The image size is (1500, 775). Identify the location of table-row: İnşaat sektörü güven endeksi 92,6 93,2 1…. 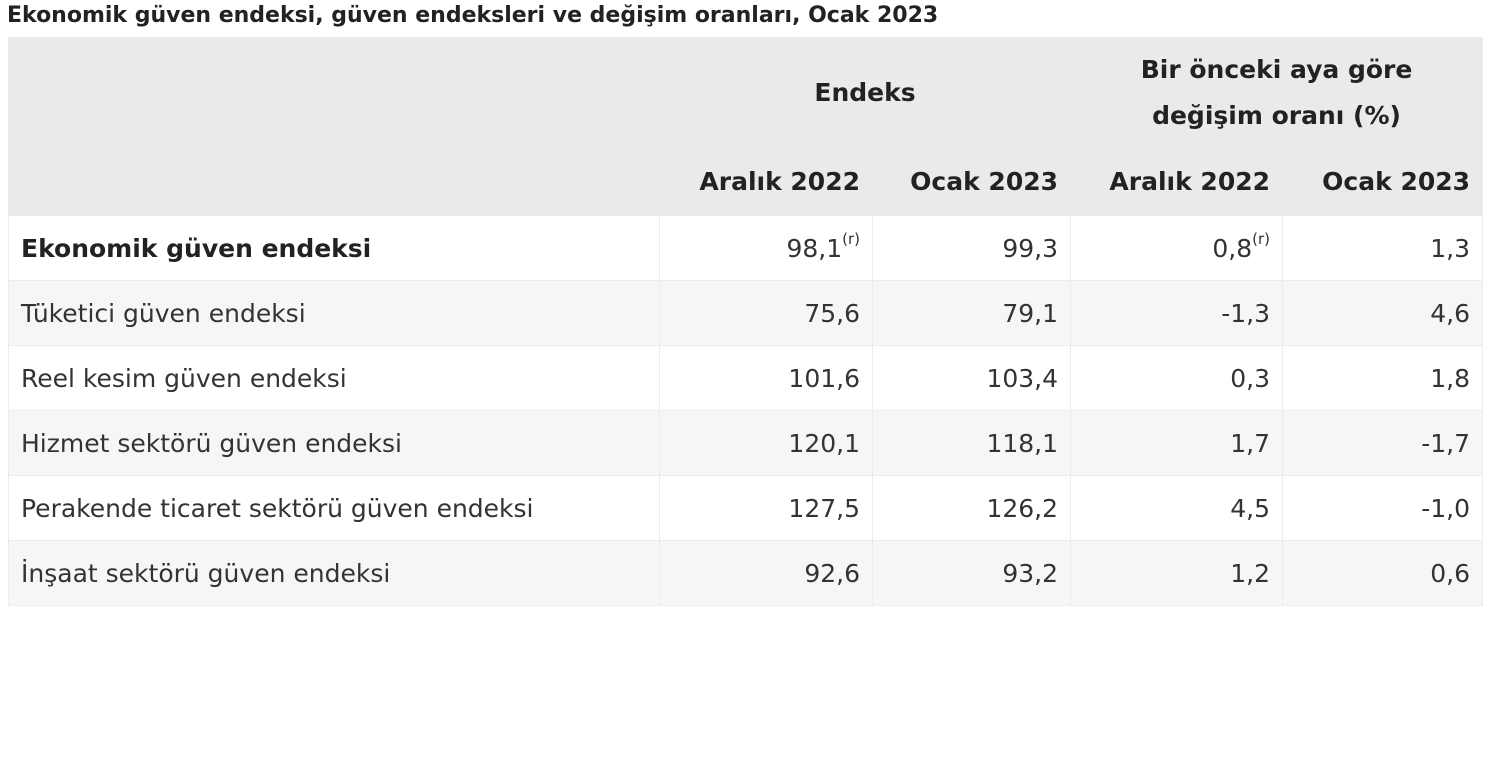
(746, 573).